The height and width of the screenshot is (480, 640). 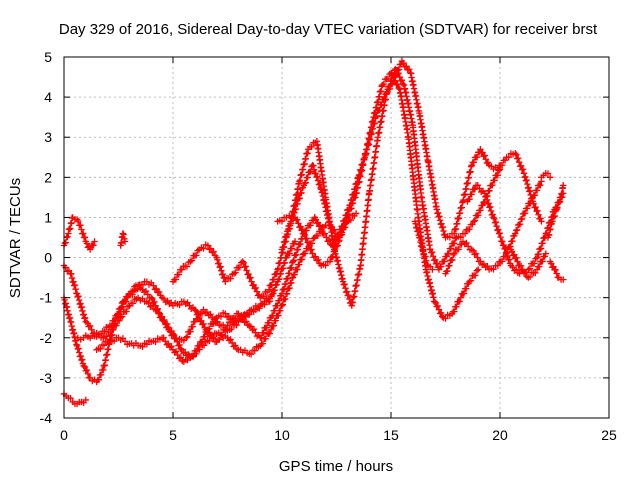 I want to click on series-sat-j, so click(x=428, y=153).